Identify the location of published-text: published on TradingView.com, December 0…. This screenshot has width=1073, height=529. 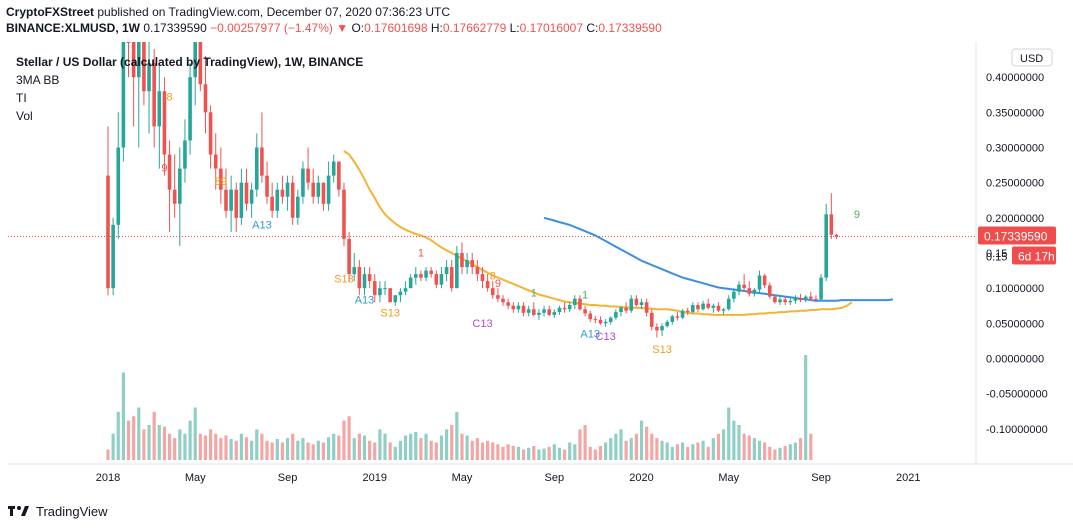
(274, 12).